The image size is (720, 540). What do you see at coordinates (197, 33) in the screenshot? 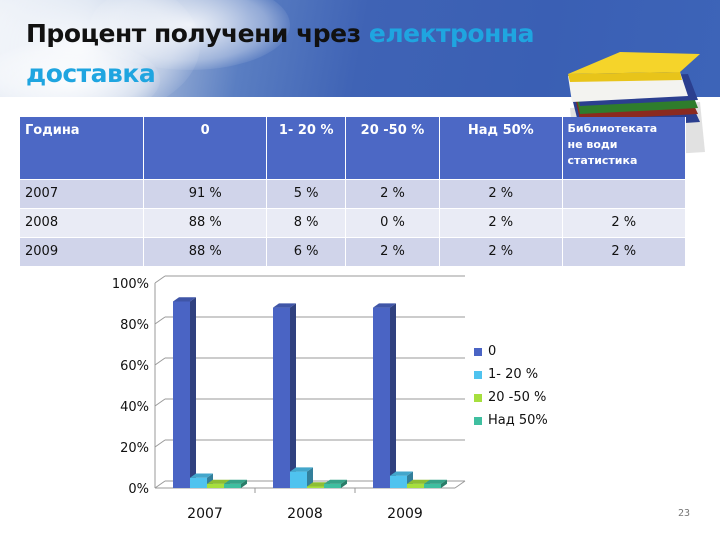
I see `title-text: Процент получени чрез` at bounding box center [197, 33].